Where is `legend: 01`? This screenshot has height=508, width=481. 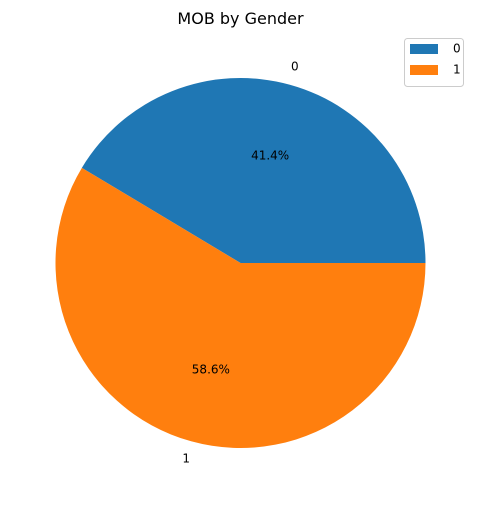
legend: 01 is located at coordinates (434, 62).